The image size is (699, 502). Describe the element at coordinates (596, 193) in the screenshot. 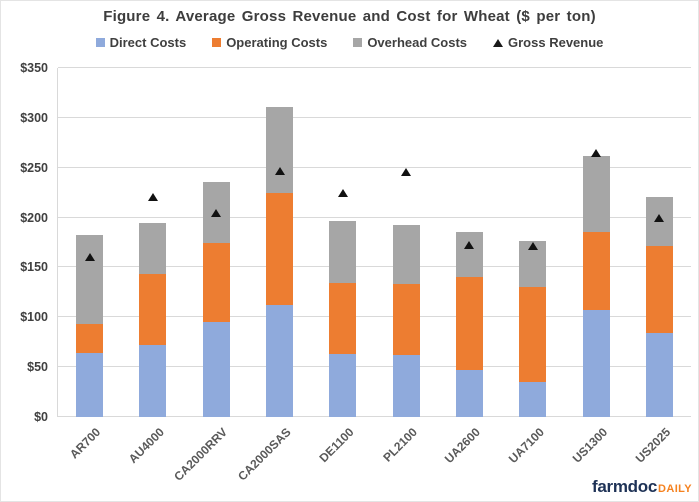

I see `bar-segment-overhead-costs-US1300` at that location.